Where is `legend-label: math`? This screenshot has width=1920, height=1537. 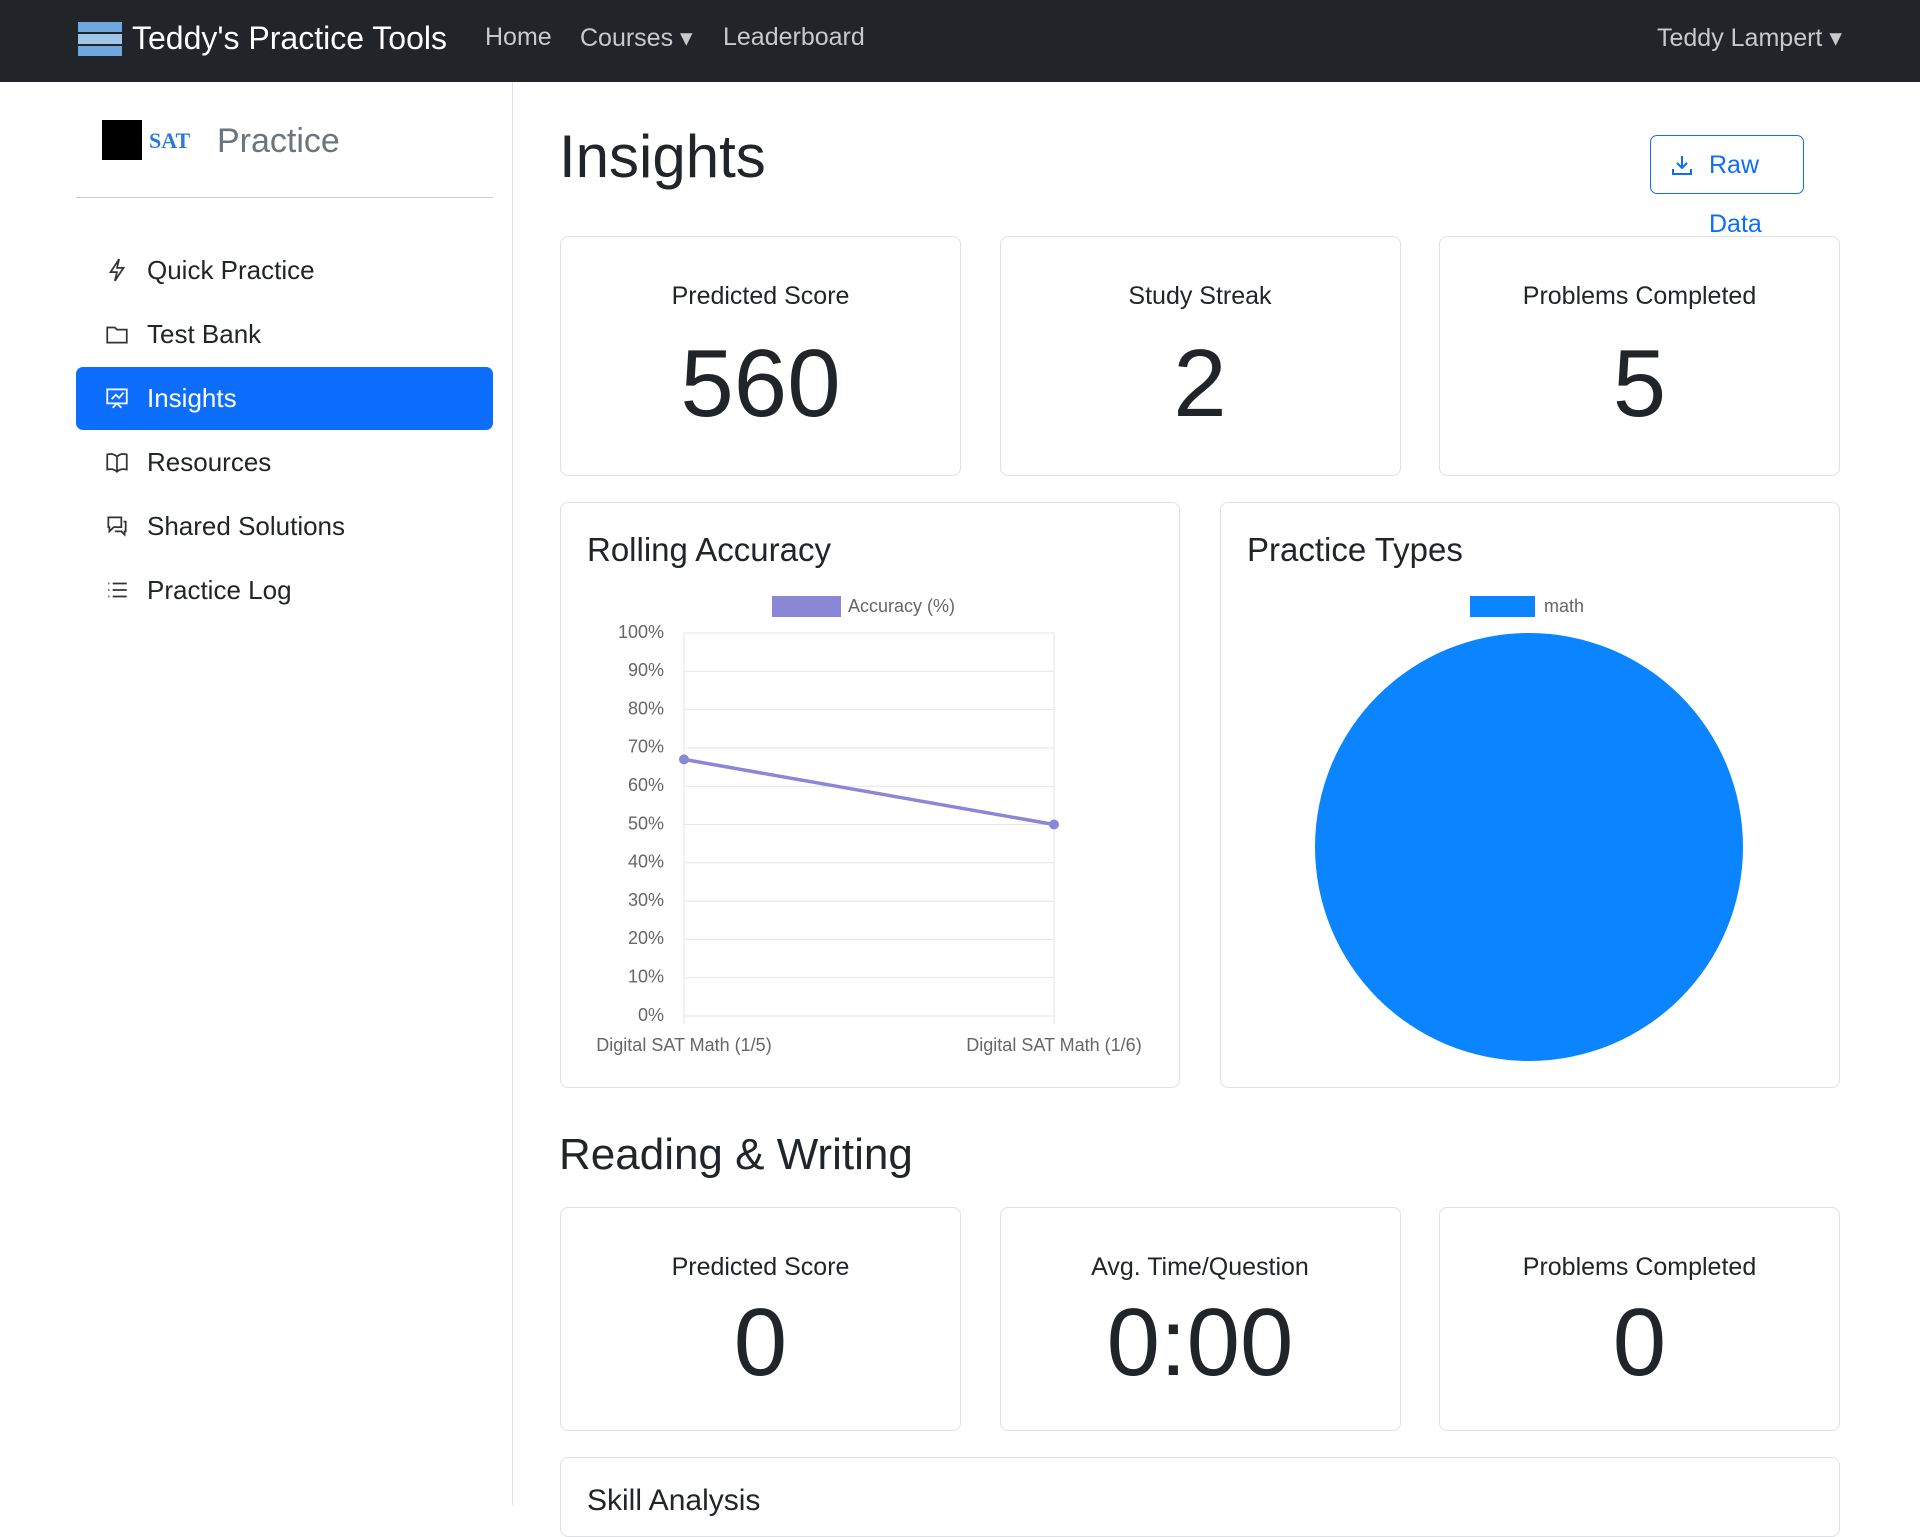 legend-label: math is located at coordinates (1564, 606).